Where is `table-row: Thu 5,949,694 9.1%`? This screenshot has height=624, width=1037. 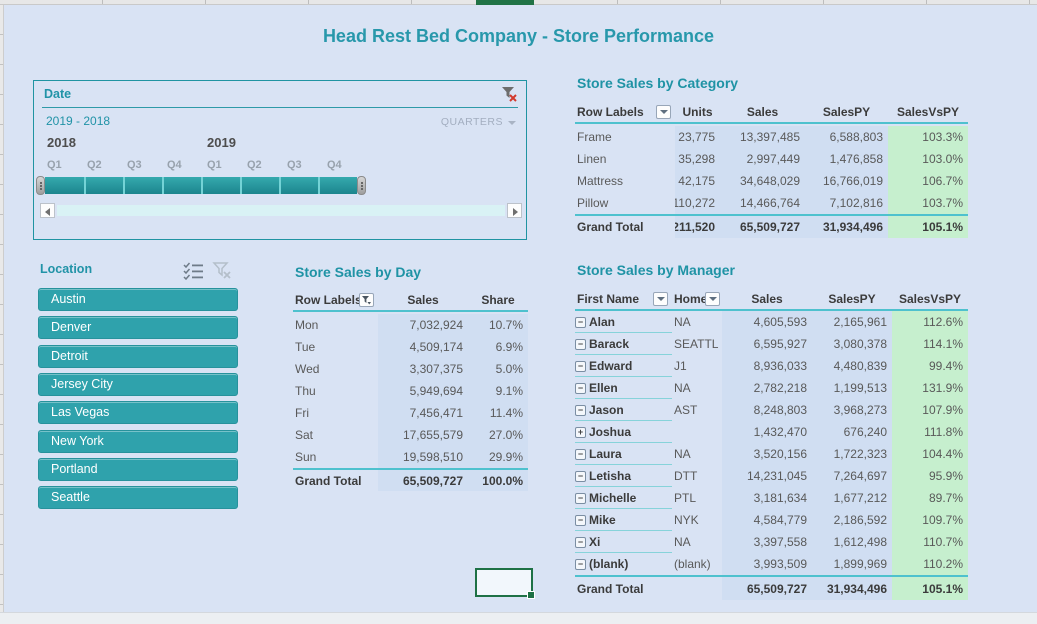 table-row: Thu 5,949,694 9.1% is located at coordinates (410, 391).